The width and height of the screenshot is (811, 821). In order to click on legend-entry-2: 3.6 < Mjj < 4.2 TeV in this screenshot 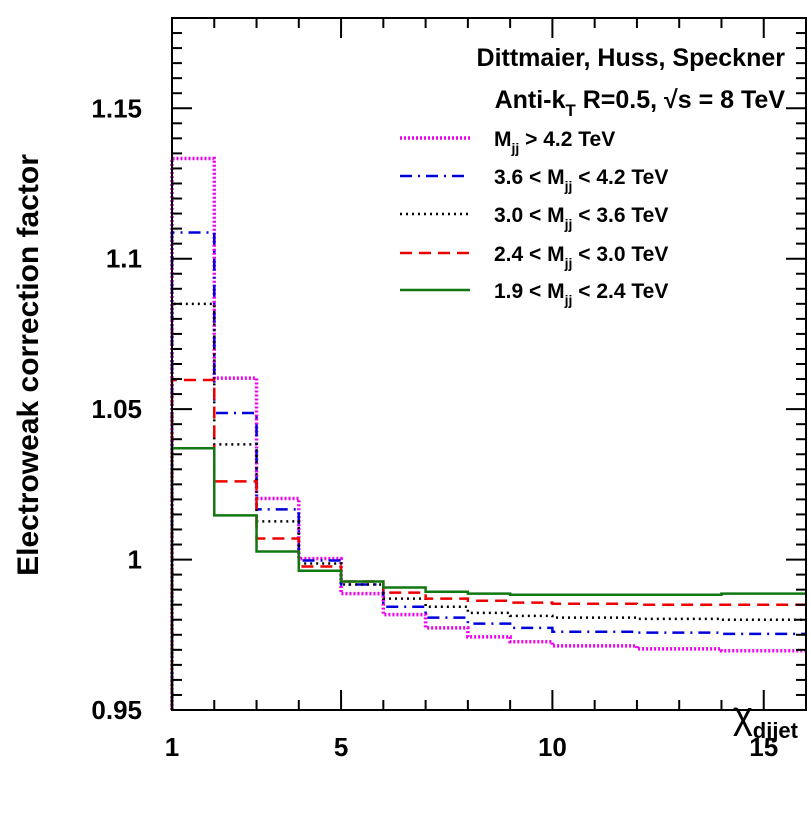, I will do `click(534, 180)`.